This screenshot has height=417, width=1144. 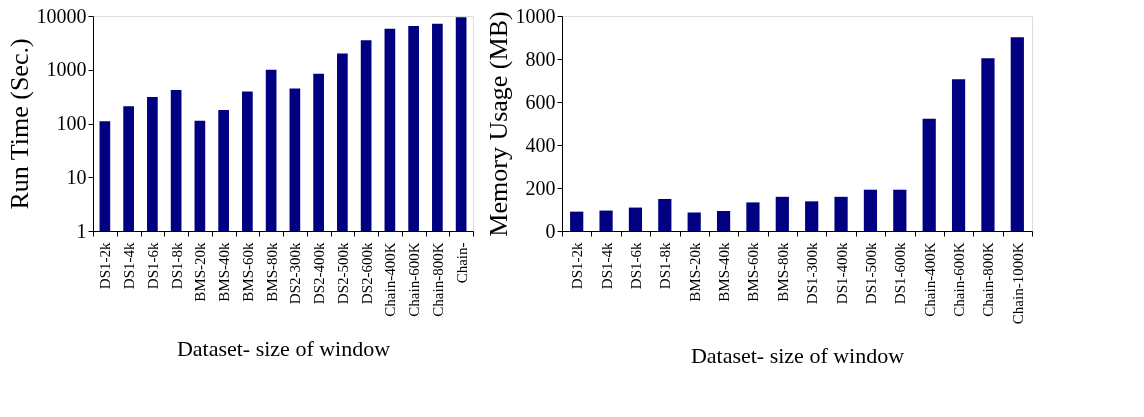 What do you see at coordinates (900, 273) in the screenshot?
I see `x-tick-label: DS1-600k` at bounding box center [900, 273].